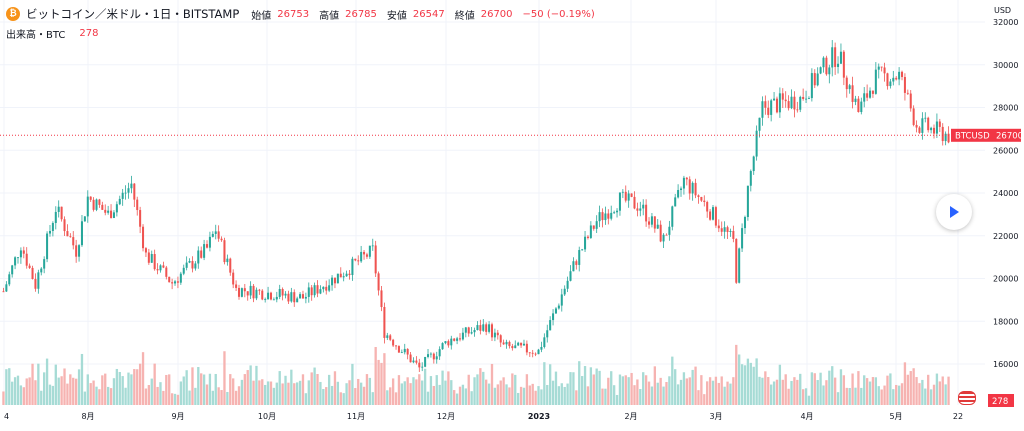 The image size is (1024, 431). I want to click on play-icon, so click(954, 212).